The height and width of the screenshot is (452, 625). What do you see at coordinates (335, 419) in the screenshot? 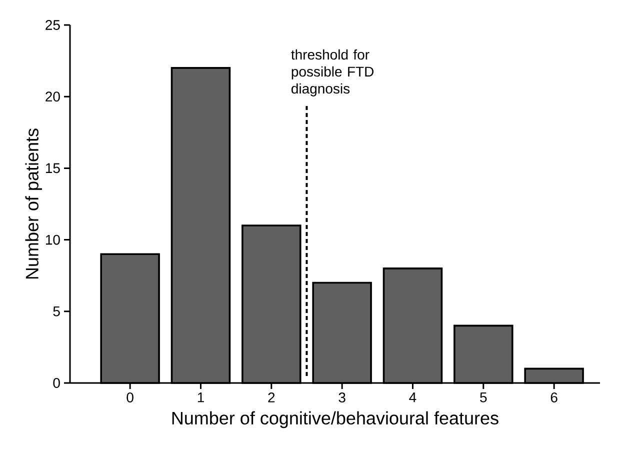
I see `x-axis-title: Number of cognitive/behavioural features` at bounding box center [335, 419].